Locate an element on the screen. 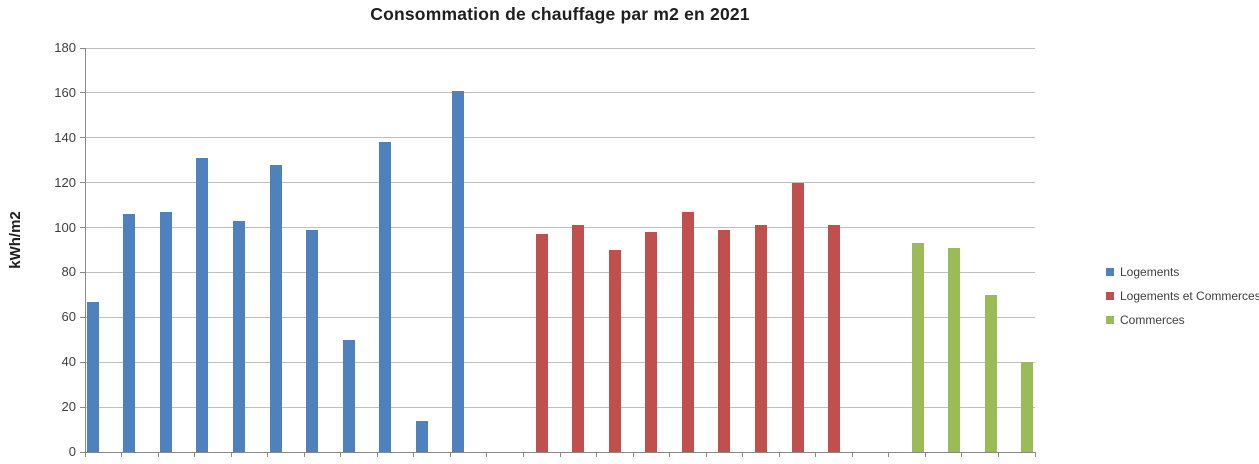 This screenshot has height=464, width=1259. y-tick-label: 160 is located at coordinates (65, 92).